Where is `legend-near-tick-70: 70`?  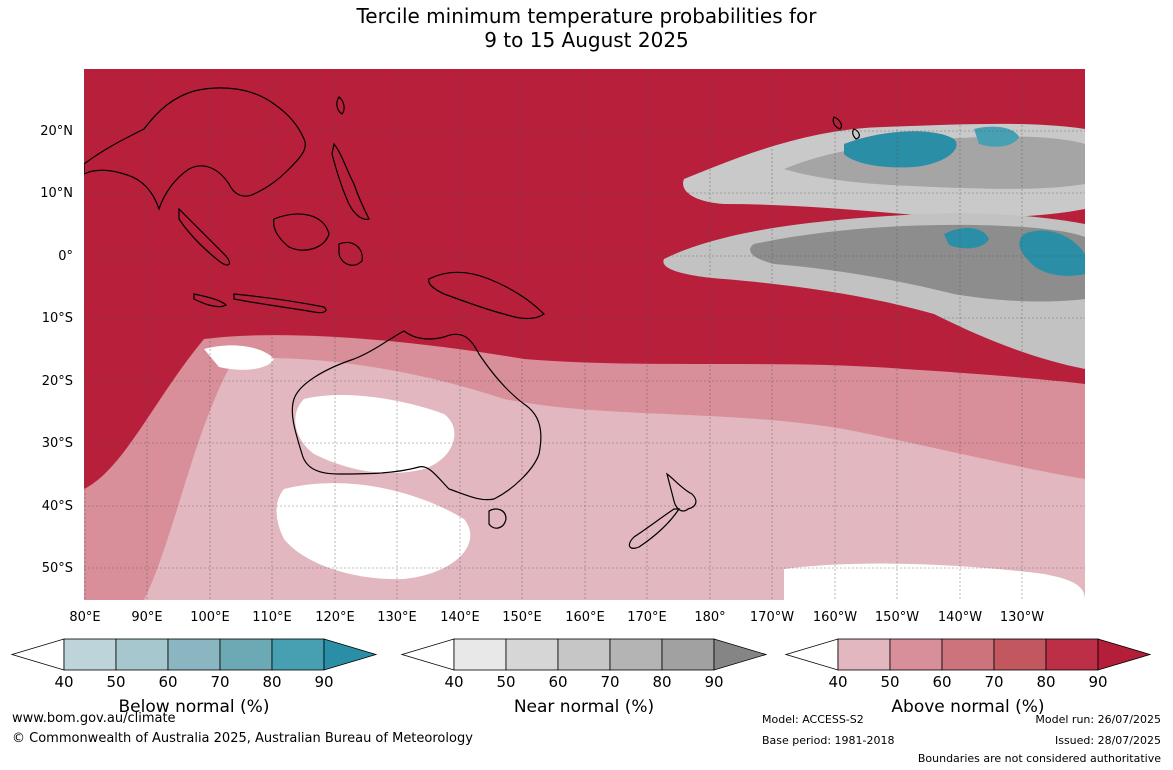 legend-near-tick-70: 70 is located at coordinates (609, 682).